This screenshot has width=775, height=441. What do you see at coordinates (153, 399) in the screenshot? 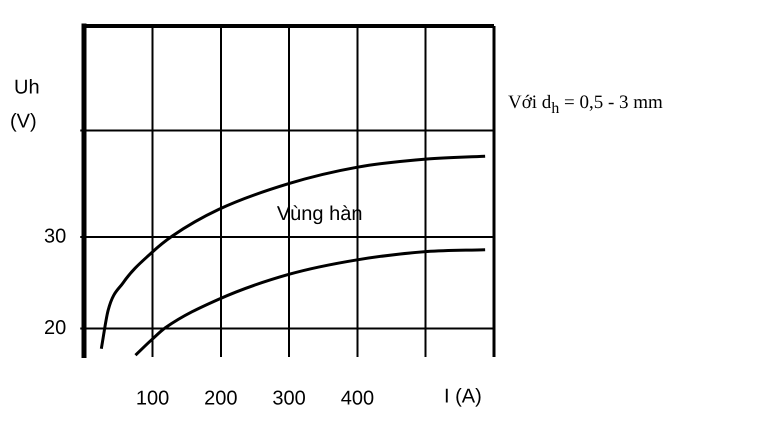
I see `x-tick-label: 100` at bounding box center [153, 399].